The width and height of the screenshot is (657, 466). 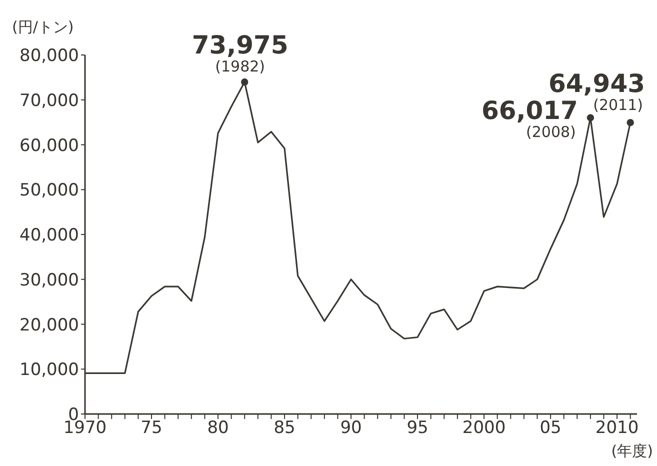 What do you see at coordinates (417, 428) in the screenshot?
I see `x-tick-label: 95` at bounding box center [417, 428].